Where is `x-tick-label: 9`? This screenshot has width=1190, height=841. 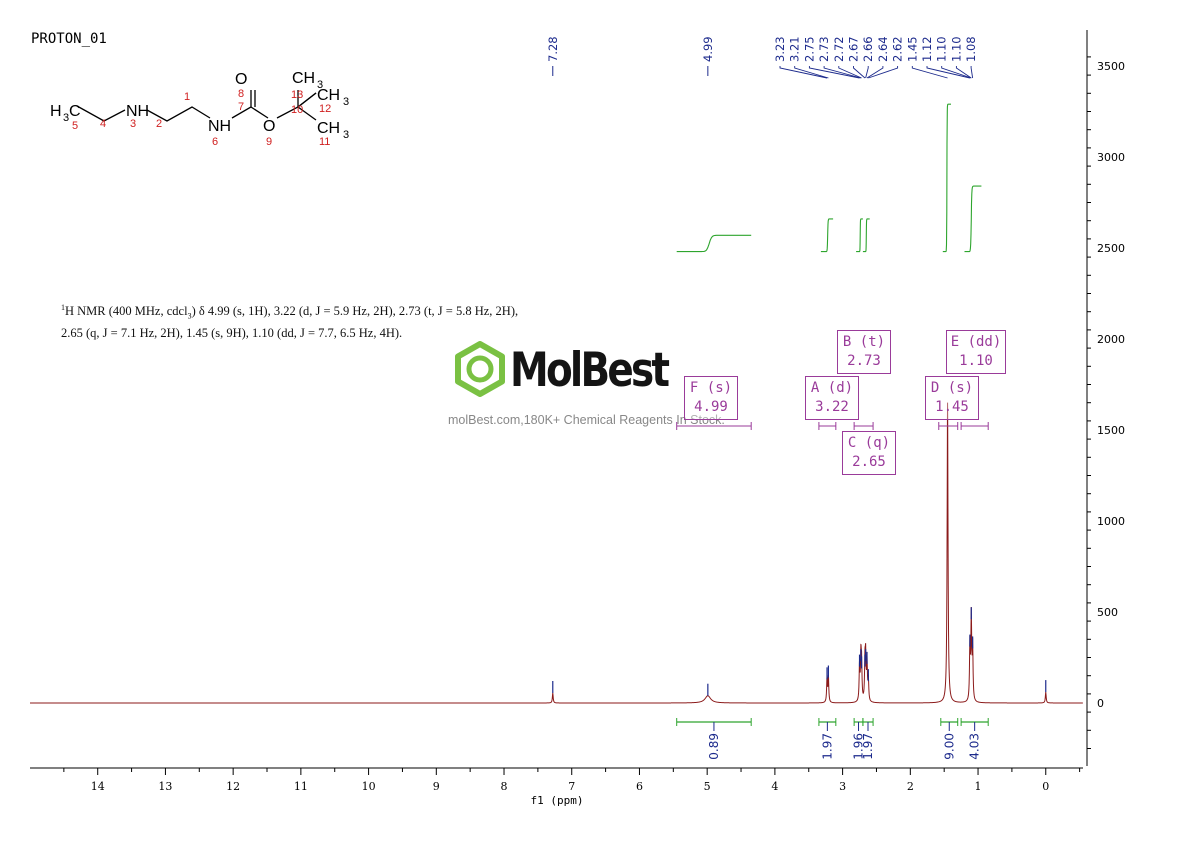 x-tick-label: 9 is located at coordinates (436, 786).